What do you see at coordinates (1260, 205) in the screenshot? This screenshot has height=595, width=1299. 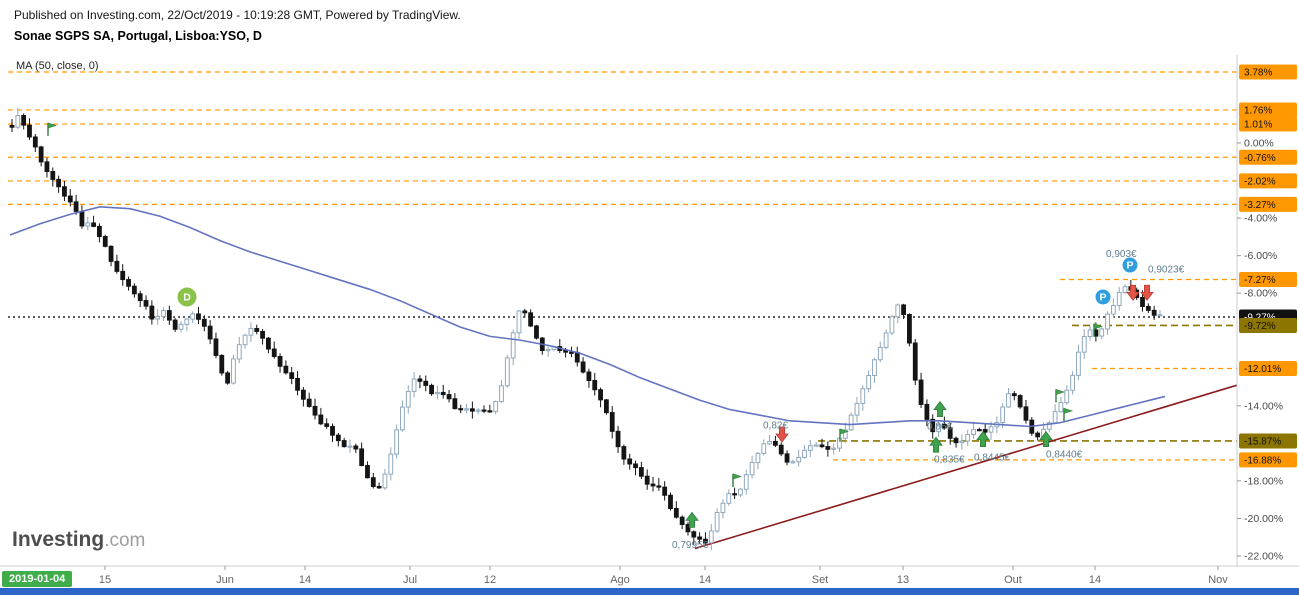 I see `svg-text: -3.27%` at bounding box center [1260, 205].